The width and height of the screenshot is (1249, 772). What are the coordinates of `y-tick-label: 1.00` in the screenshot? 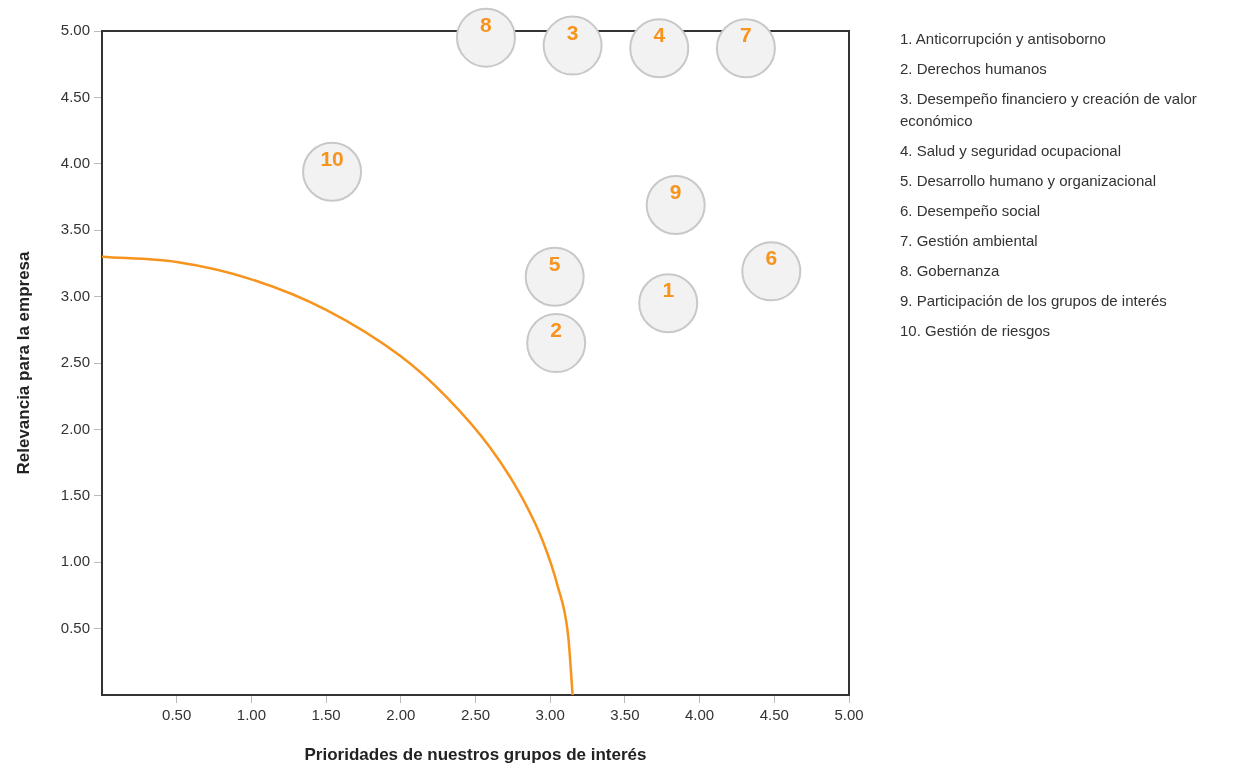 It's located at (75, 561).